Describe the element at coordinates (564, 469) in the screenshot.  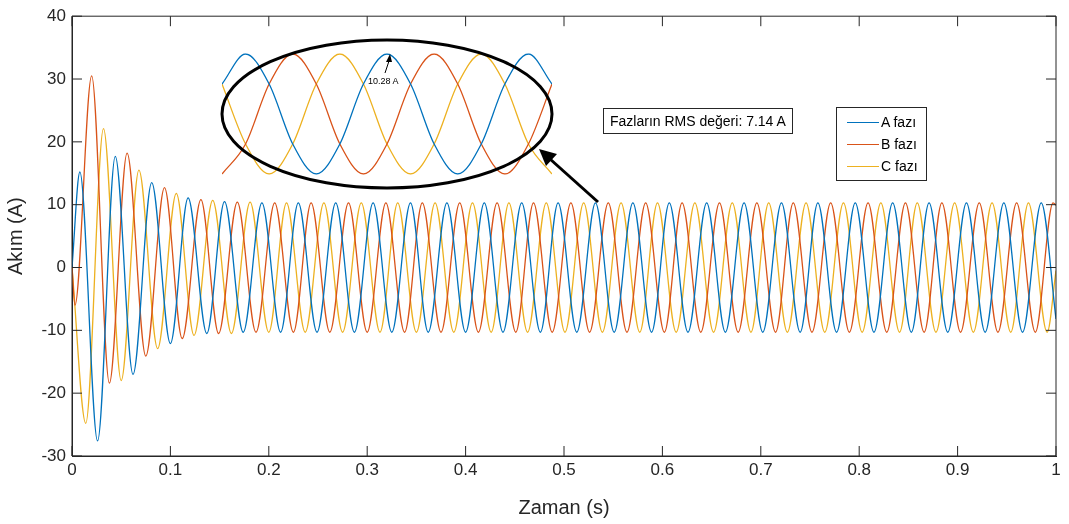
I see `x-tick-label: 0.5` at that location.